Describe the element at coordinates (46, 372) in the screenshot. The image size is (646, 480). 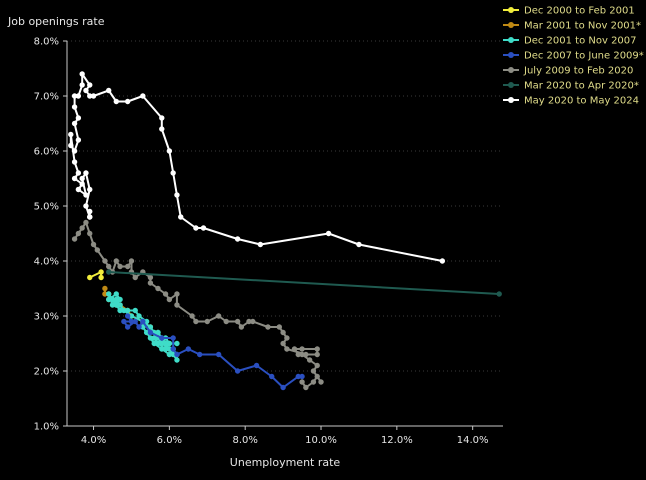
I see `y-tick-label: 2.0%` at that location.